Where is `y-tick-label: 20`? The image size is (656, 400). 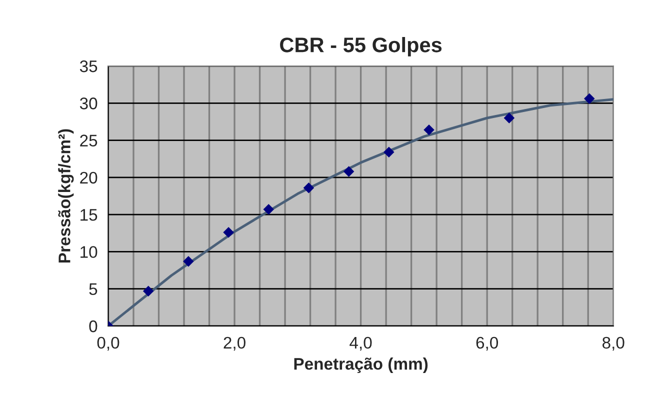 y-tick-label: 20 is located at coordinates (89, 178).